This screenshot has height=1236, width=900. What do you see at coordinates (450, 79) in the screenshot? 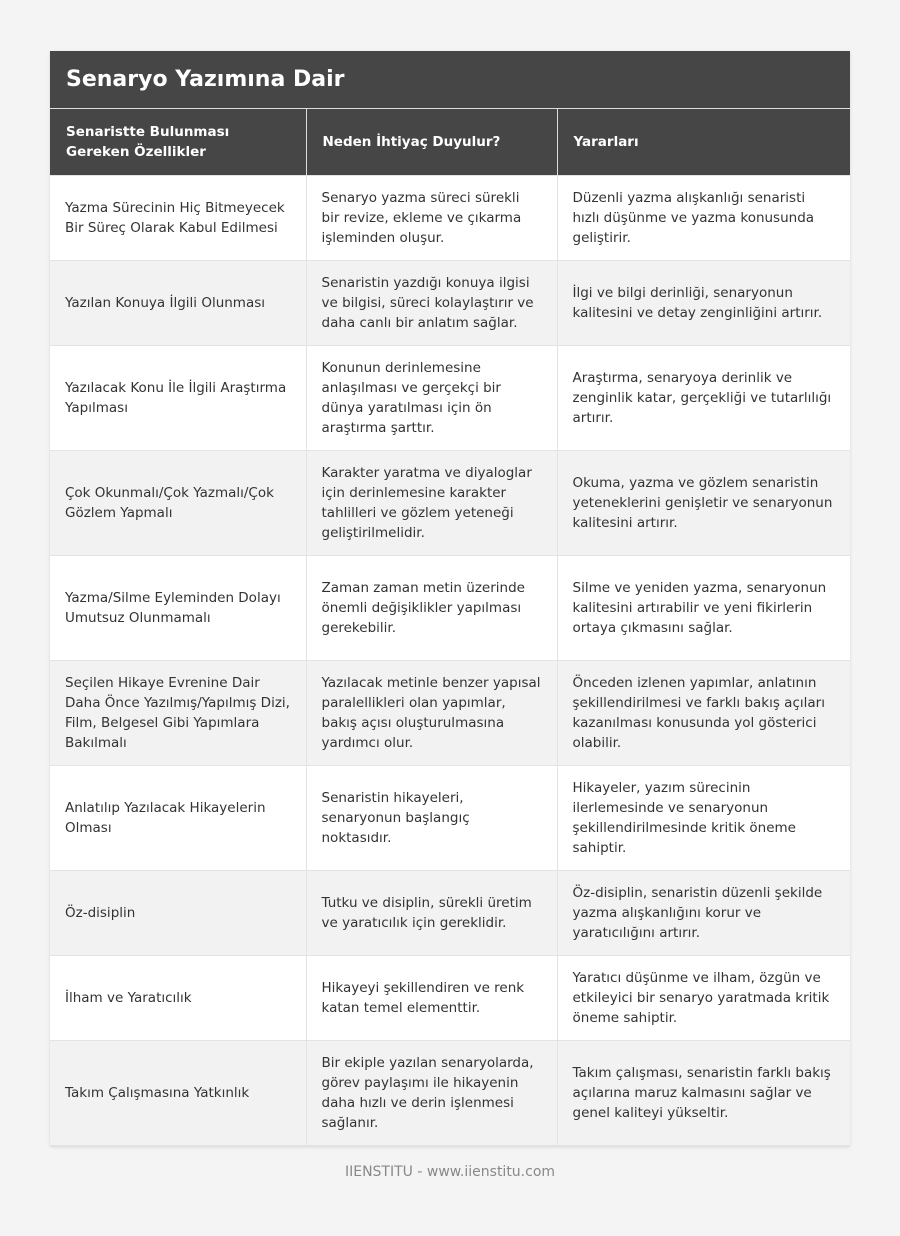
I see `table-title: Senaryo Yazımına Dair` at bounding box center [450, 79].